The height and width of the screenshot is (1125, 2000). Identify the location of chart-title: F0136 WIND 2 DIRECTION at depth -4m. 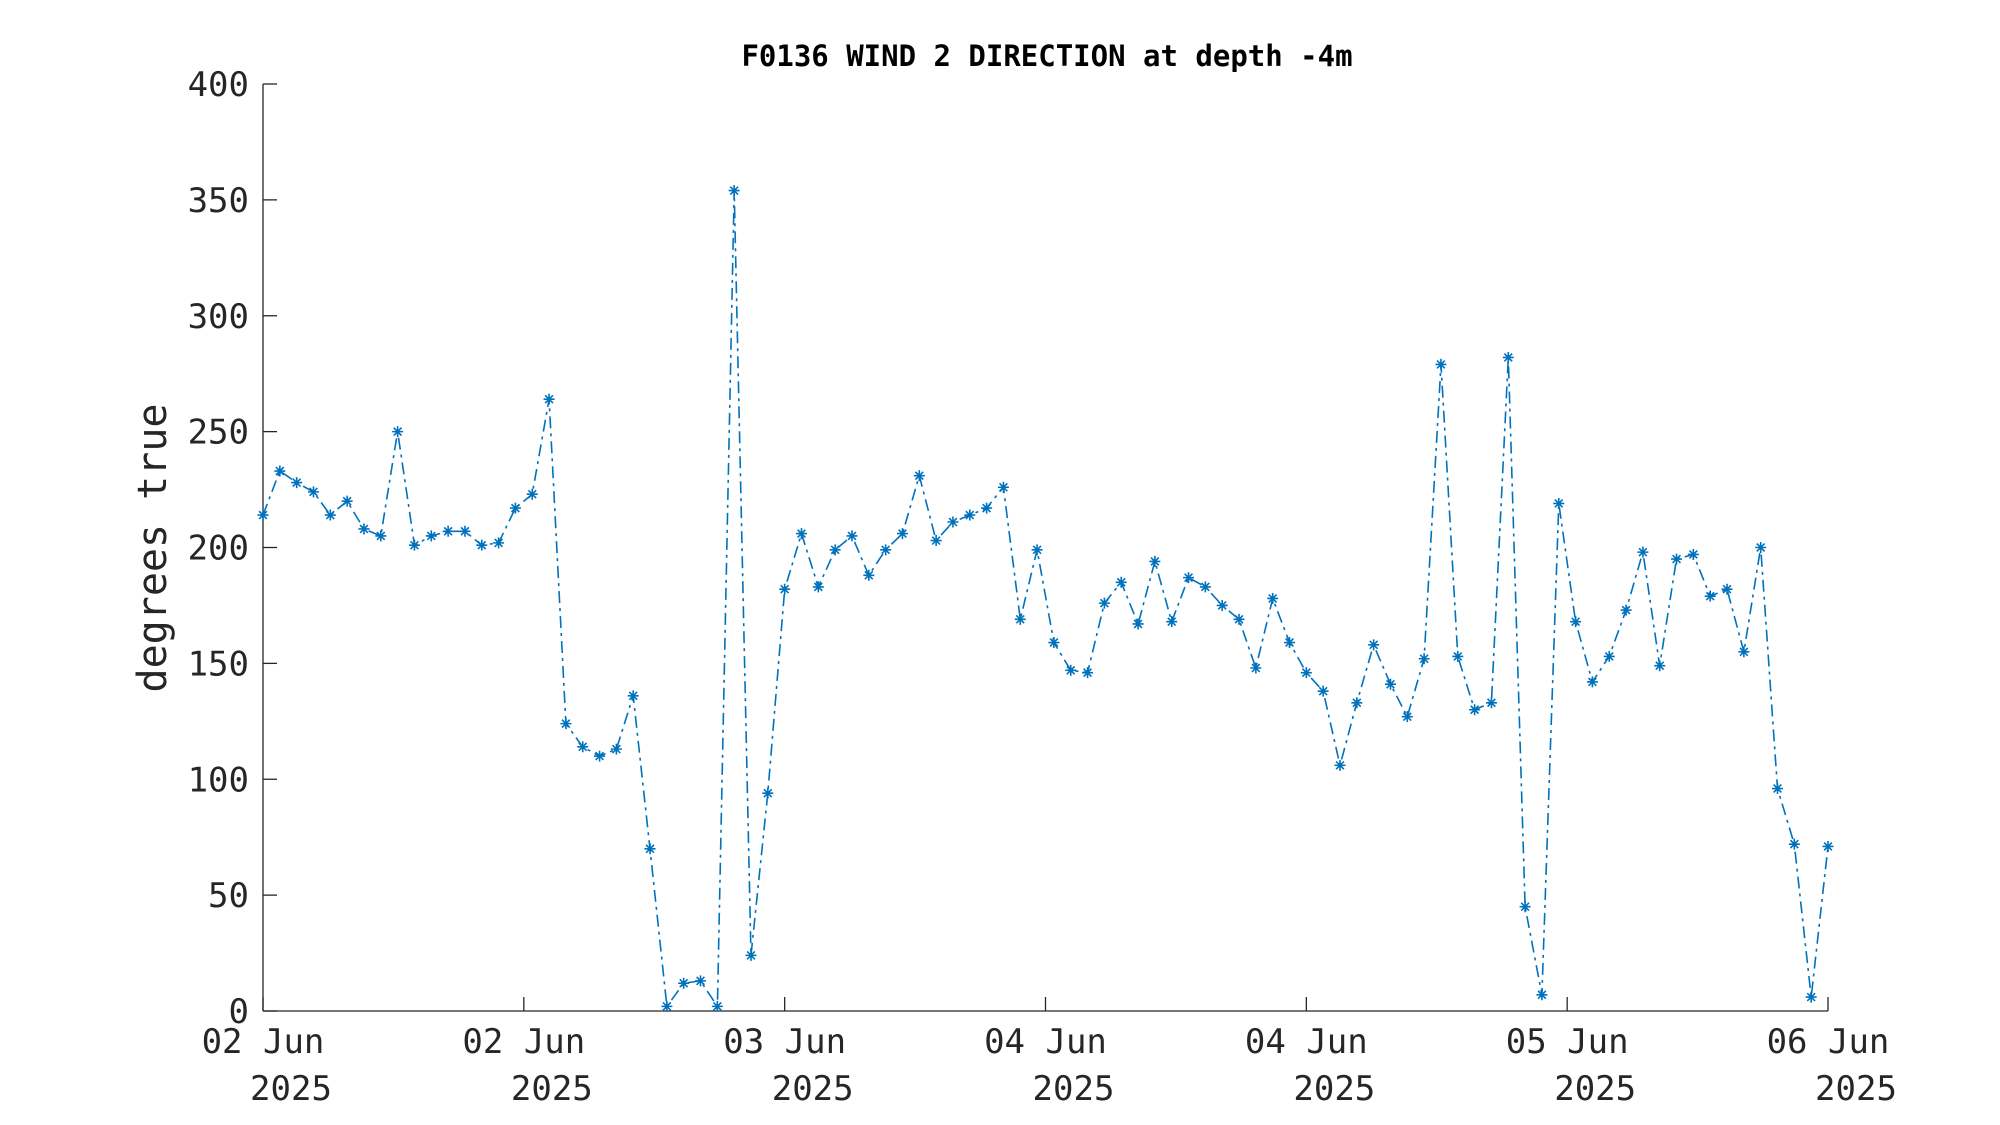
(1046, 56).